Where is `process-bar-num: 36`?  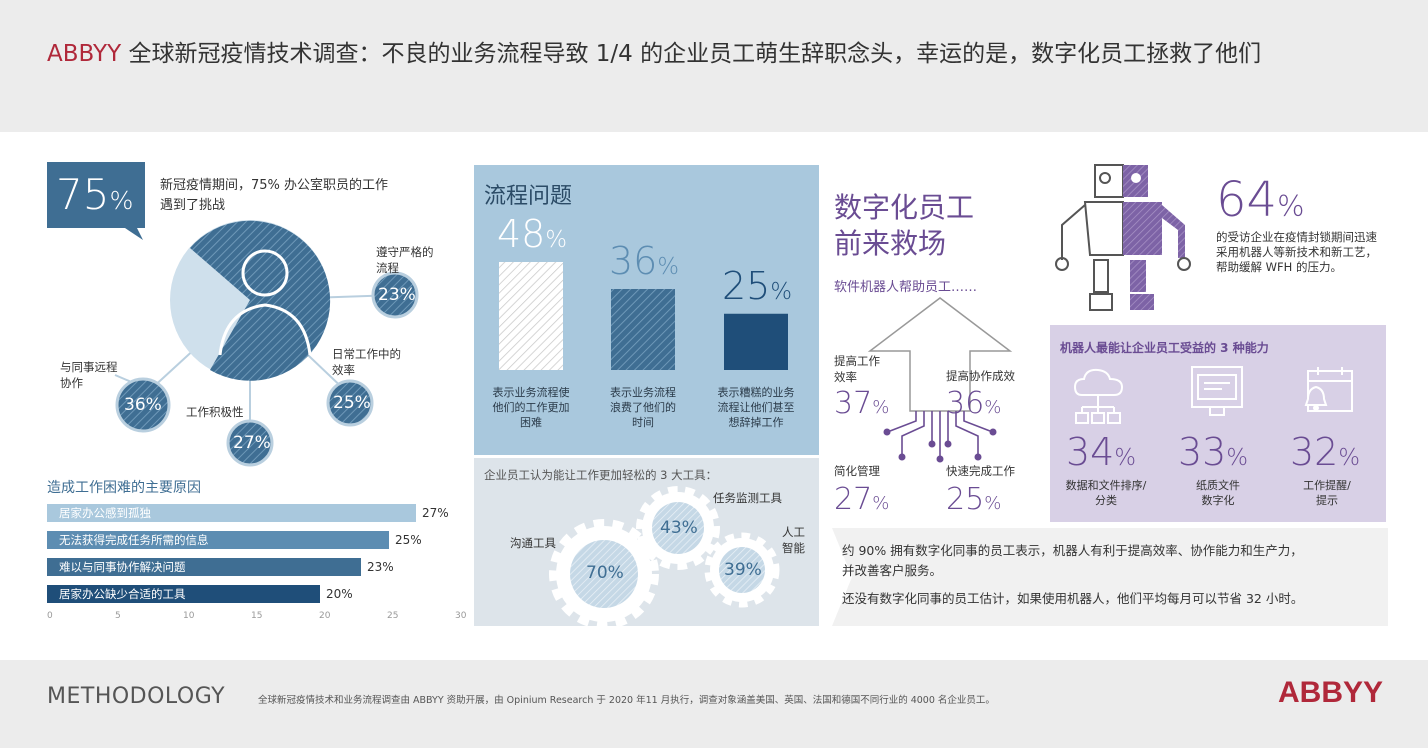 process-bar-num: 36 is located at coordinates (633, 261).